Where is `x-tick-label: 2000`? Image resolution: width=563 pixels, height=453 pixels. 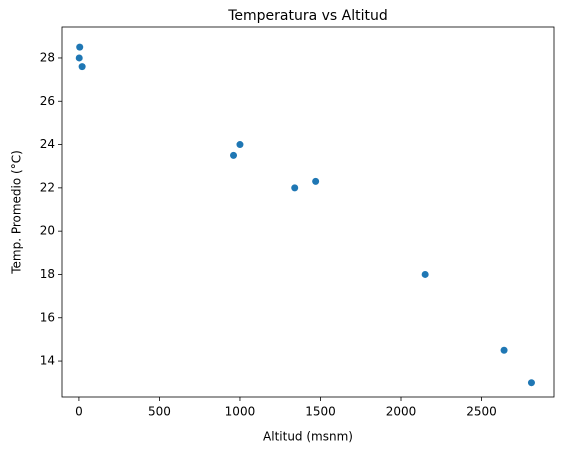 x-tick-label: 2000 is located at coordinates (401, 412).